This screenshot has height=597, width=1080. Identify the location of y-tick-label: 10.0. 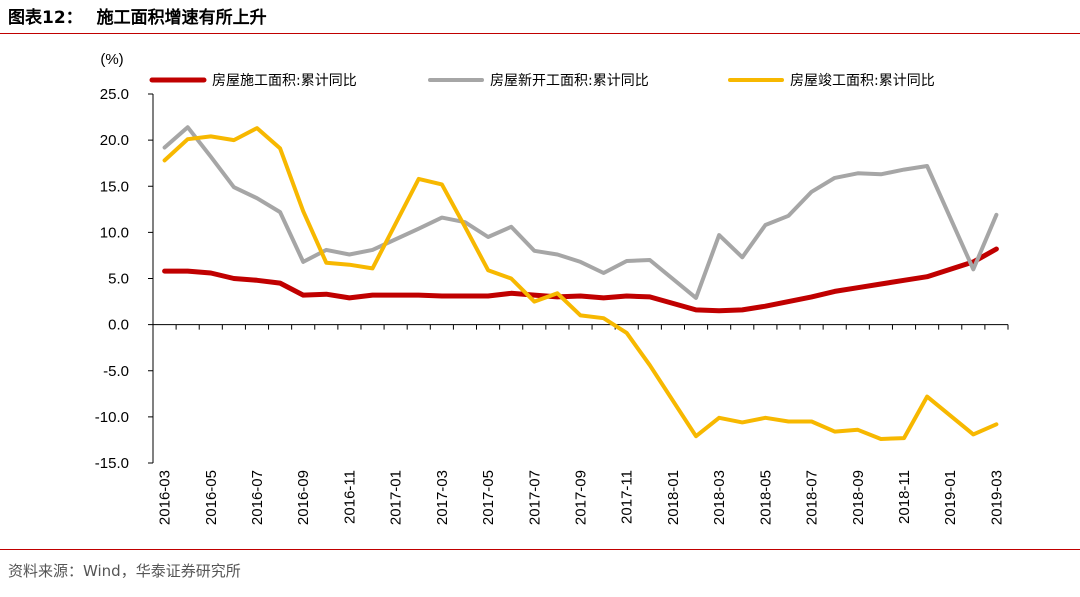
(114, 232).